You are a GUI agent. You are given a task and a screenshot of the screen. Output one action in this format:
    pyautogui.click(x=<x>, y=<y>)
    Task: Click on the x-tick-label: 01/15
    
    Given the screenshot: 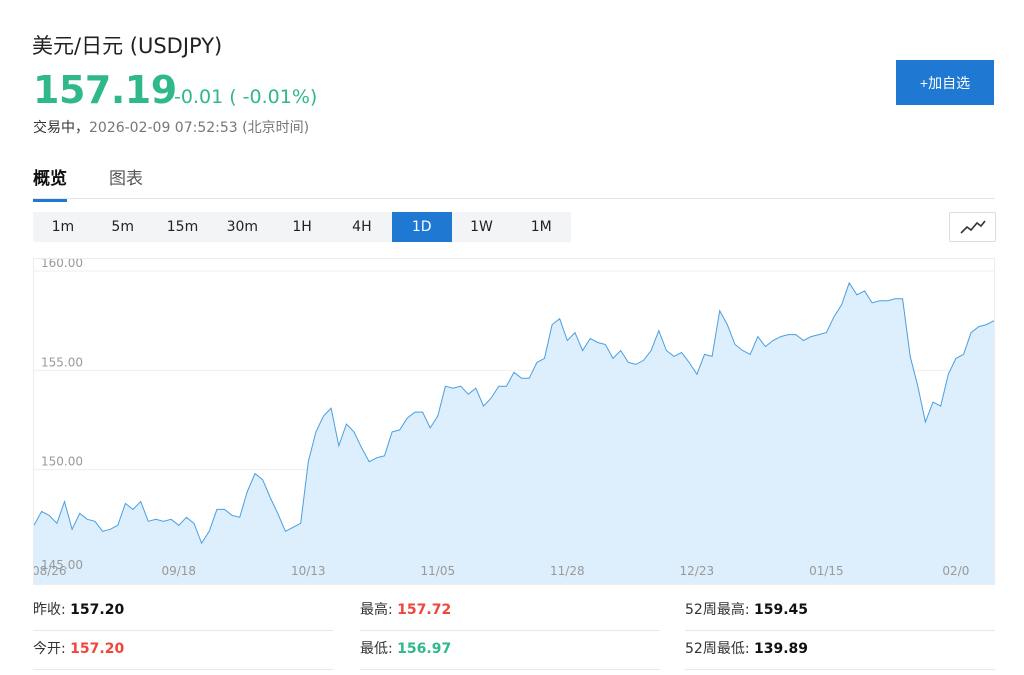 What is the action you would take?
    pyautogui.click(x=826, y=571)
    